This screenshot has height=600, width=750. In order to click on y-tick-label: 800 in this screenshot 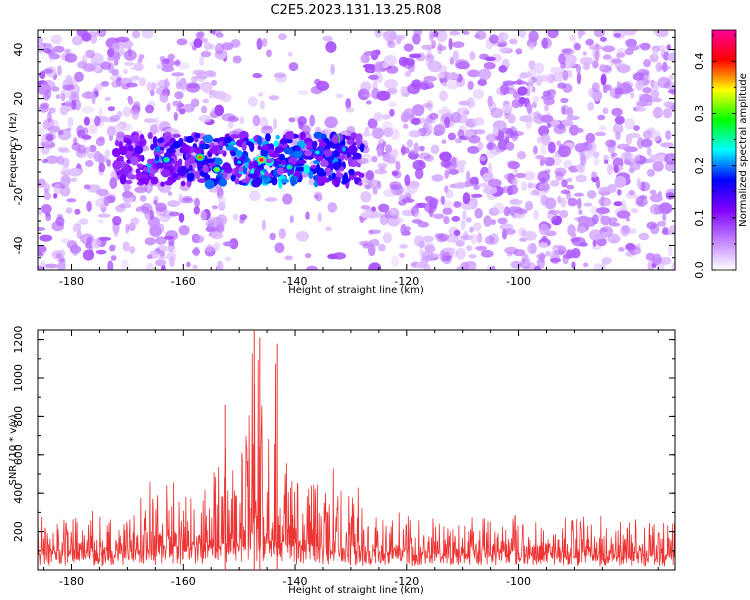, I will do `click(18, 416)`.